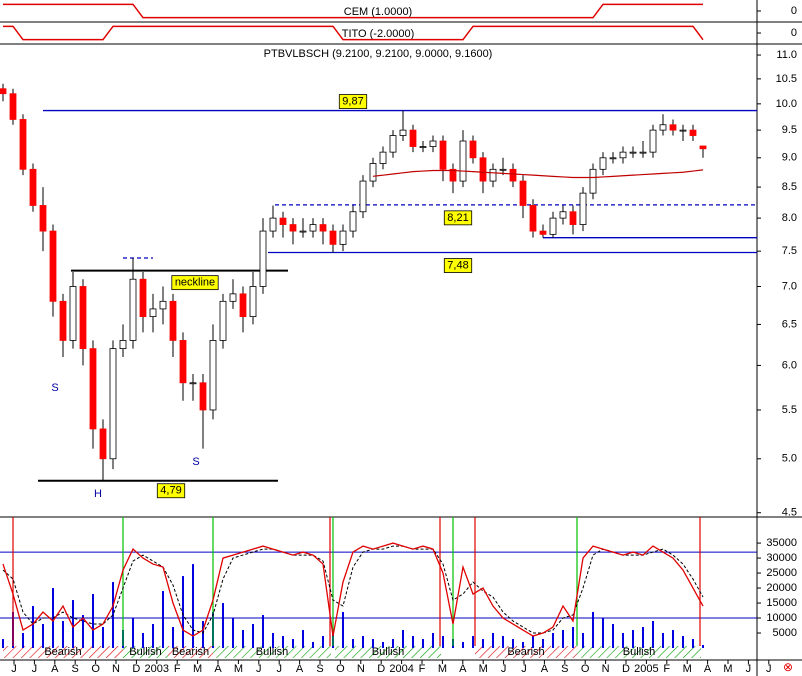 The width and height of the screenshot is (802, 676). What do you see at coordinates (353, 589) in the screenshot?
I see `signal-line-curve` at bounding box center [353, 589].